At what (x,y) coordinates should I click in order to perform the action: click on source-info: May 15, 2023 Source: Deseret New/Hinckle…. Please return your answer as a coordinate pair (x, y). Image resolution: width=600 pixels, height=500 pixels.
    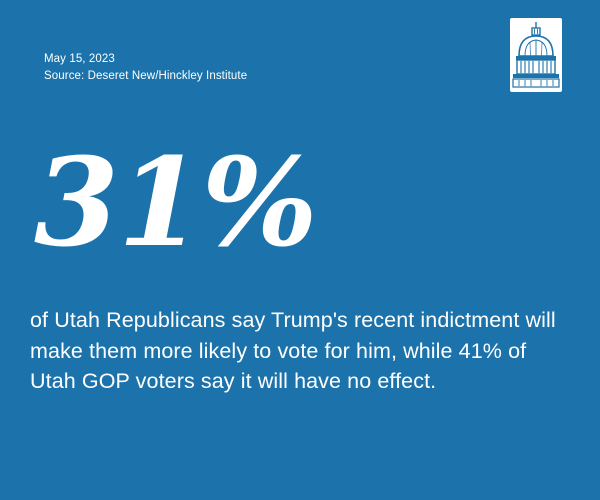
    Looking at the image, I should click on (145, 68).